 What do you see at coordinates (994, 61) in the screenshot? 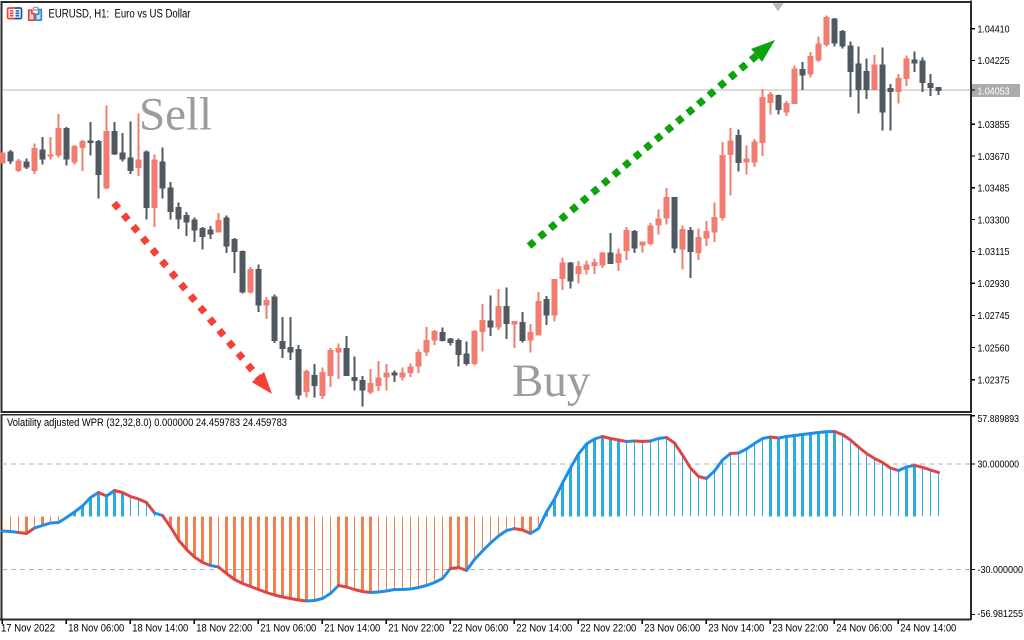
I see `svg-text: 1.04225` at bounding box center [994, 61].